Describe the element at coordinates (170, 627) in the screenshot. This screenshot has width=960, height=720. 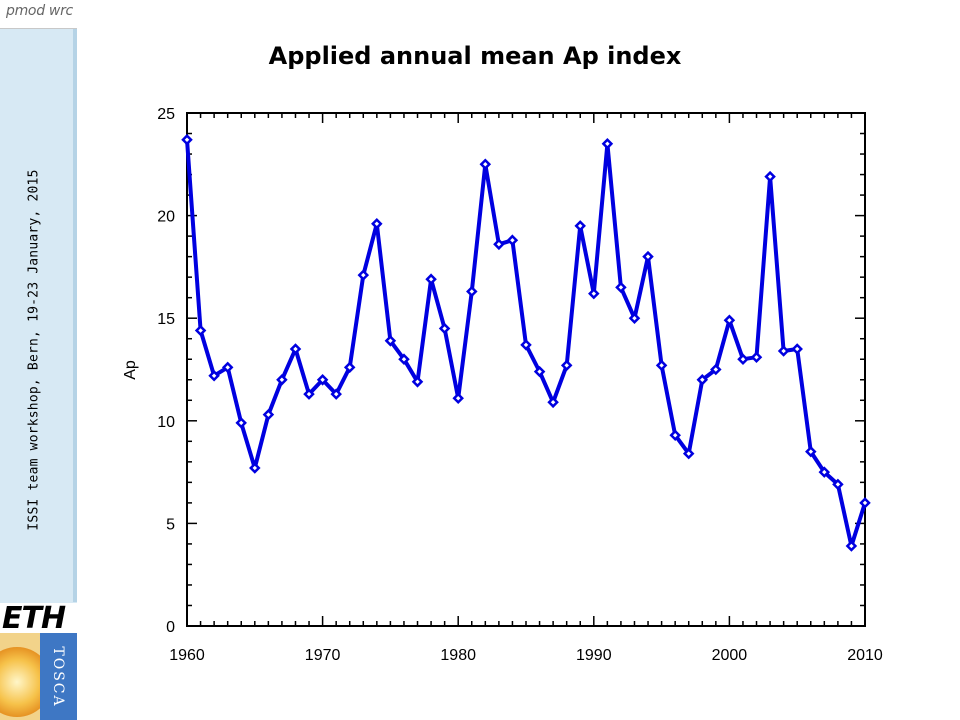
I see `y-tick-label: 0` at that location.